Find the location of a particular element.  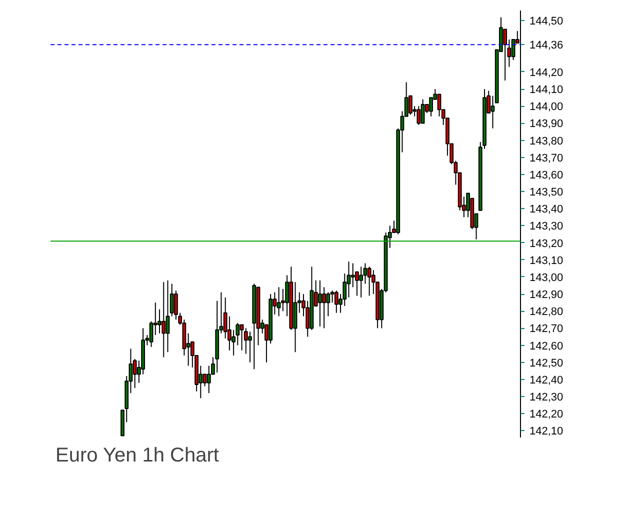

y-tick-label: 142,90 is located at coordinates (547, 295).